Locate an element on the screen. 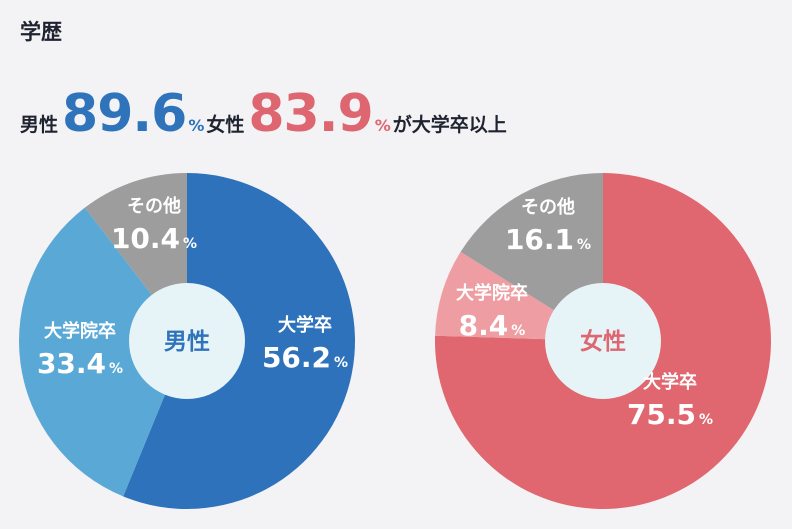  pie2-slice-1-value: 75.5% is located at coordinates (670, 414).